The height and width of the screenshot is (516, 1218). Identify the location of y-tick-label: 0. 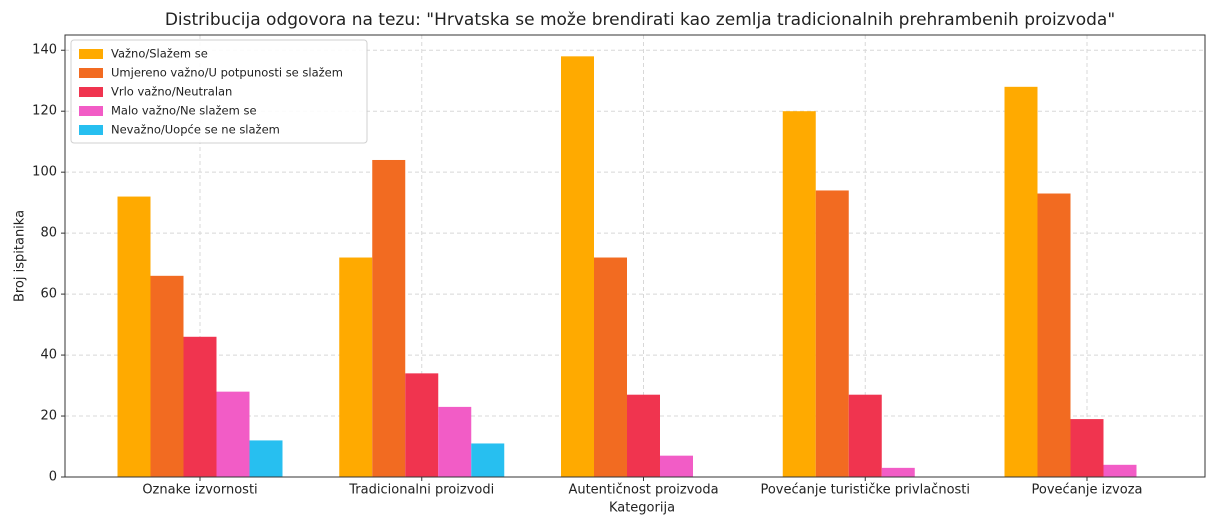
(53, 477).